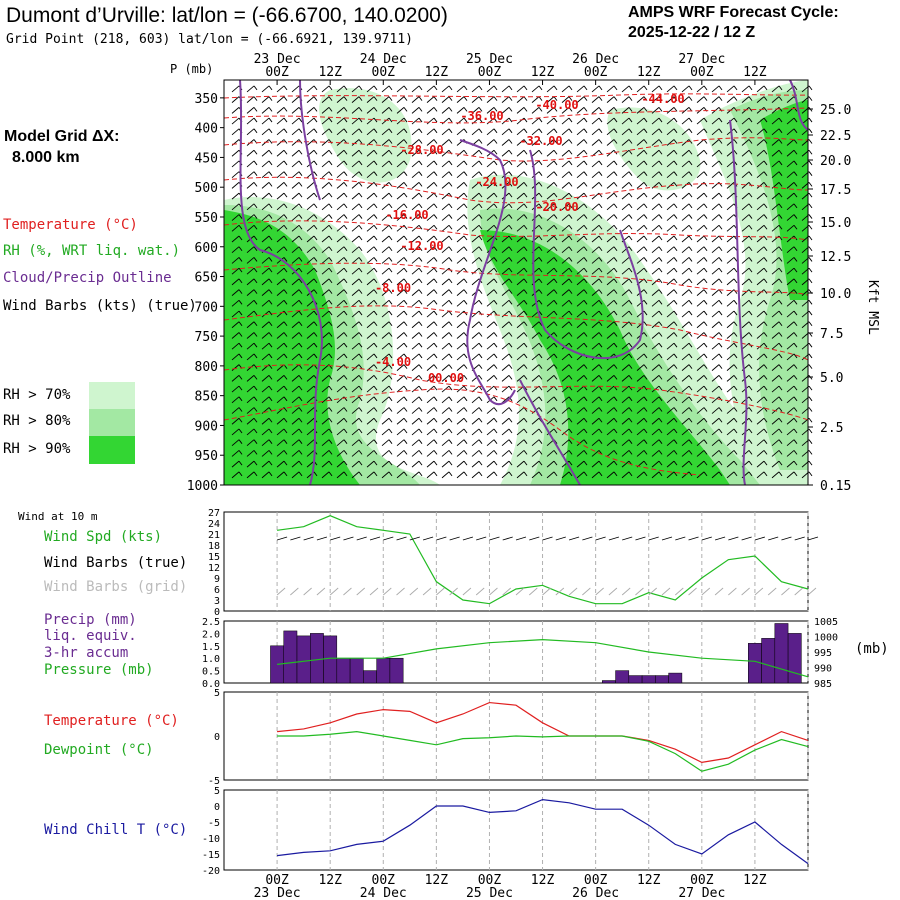 This screenshot has height=900, width=900. What do you see at coordinates (211, 622) in the screenshot?
I see `precip-panel-ytick: 2.5` at bounding box center [211, 622].